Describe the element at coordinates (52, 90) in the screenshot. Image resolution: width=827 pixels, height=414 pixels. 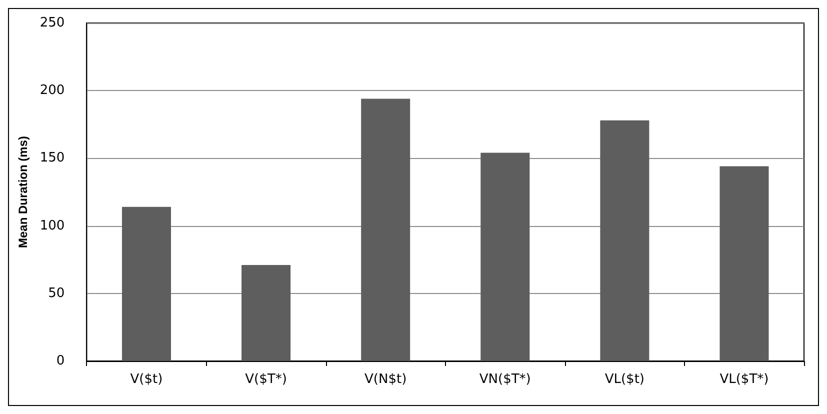
I see `y-tick-label: 200` at that location.